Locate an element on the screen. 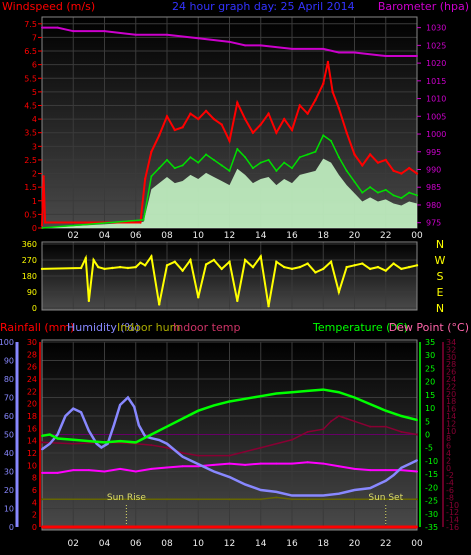  wind-direction-line is located at coordinates (229, 280).